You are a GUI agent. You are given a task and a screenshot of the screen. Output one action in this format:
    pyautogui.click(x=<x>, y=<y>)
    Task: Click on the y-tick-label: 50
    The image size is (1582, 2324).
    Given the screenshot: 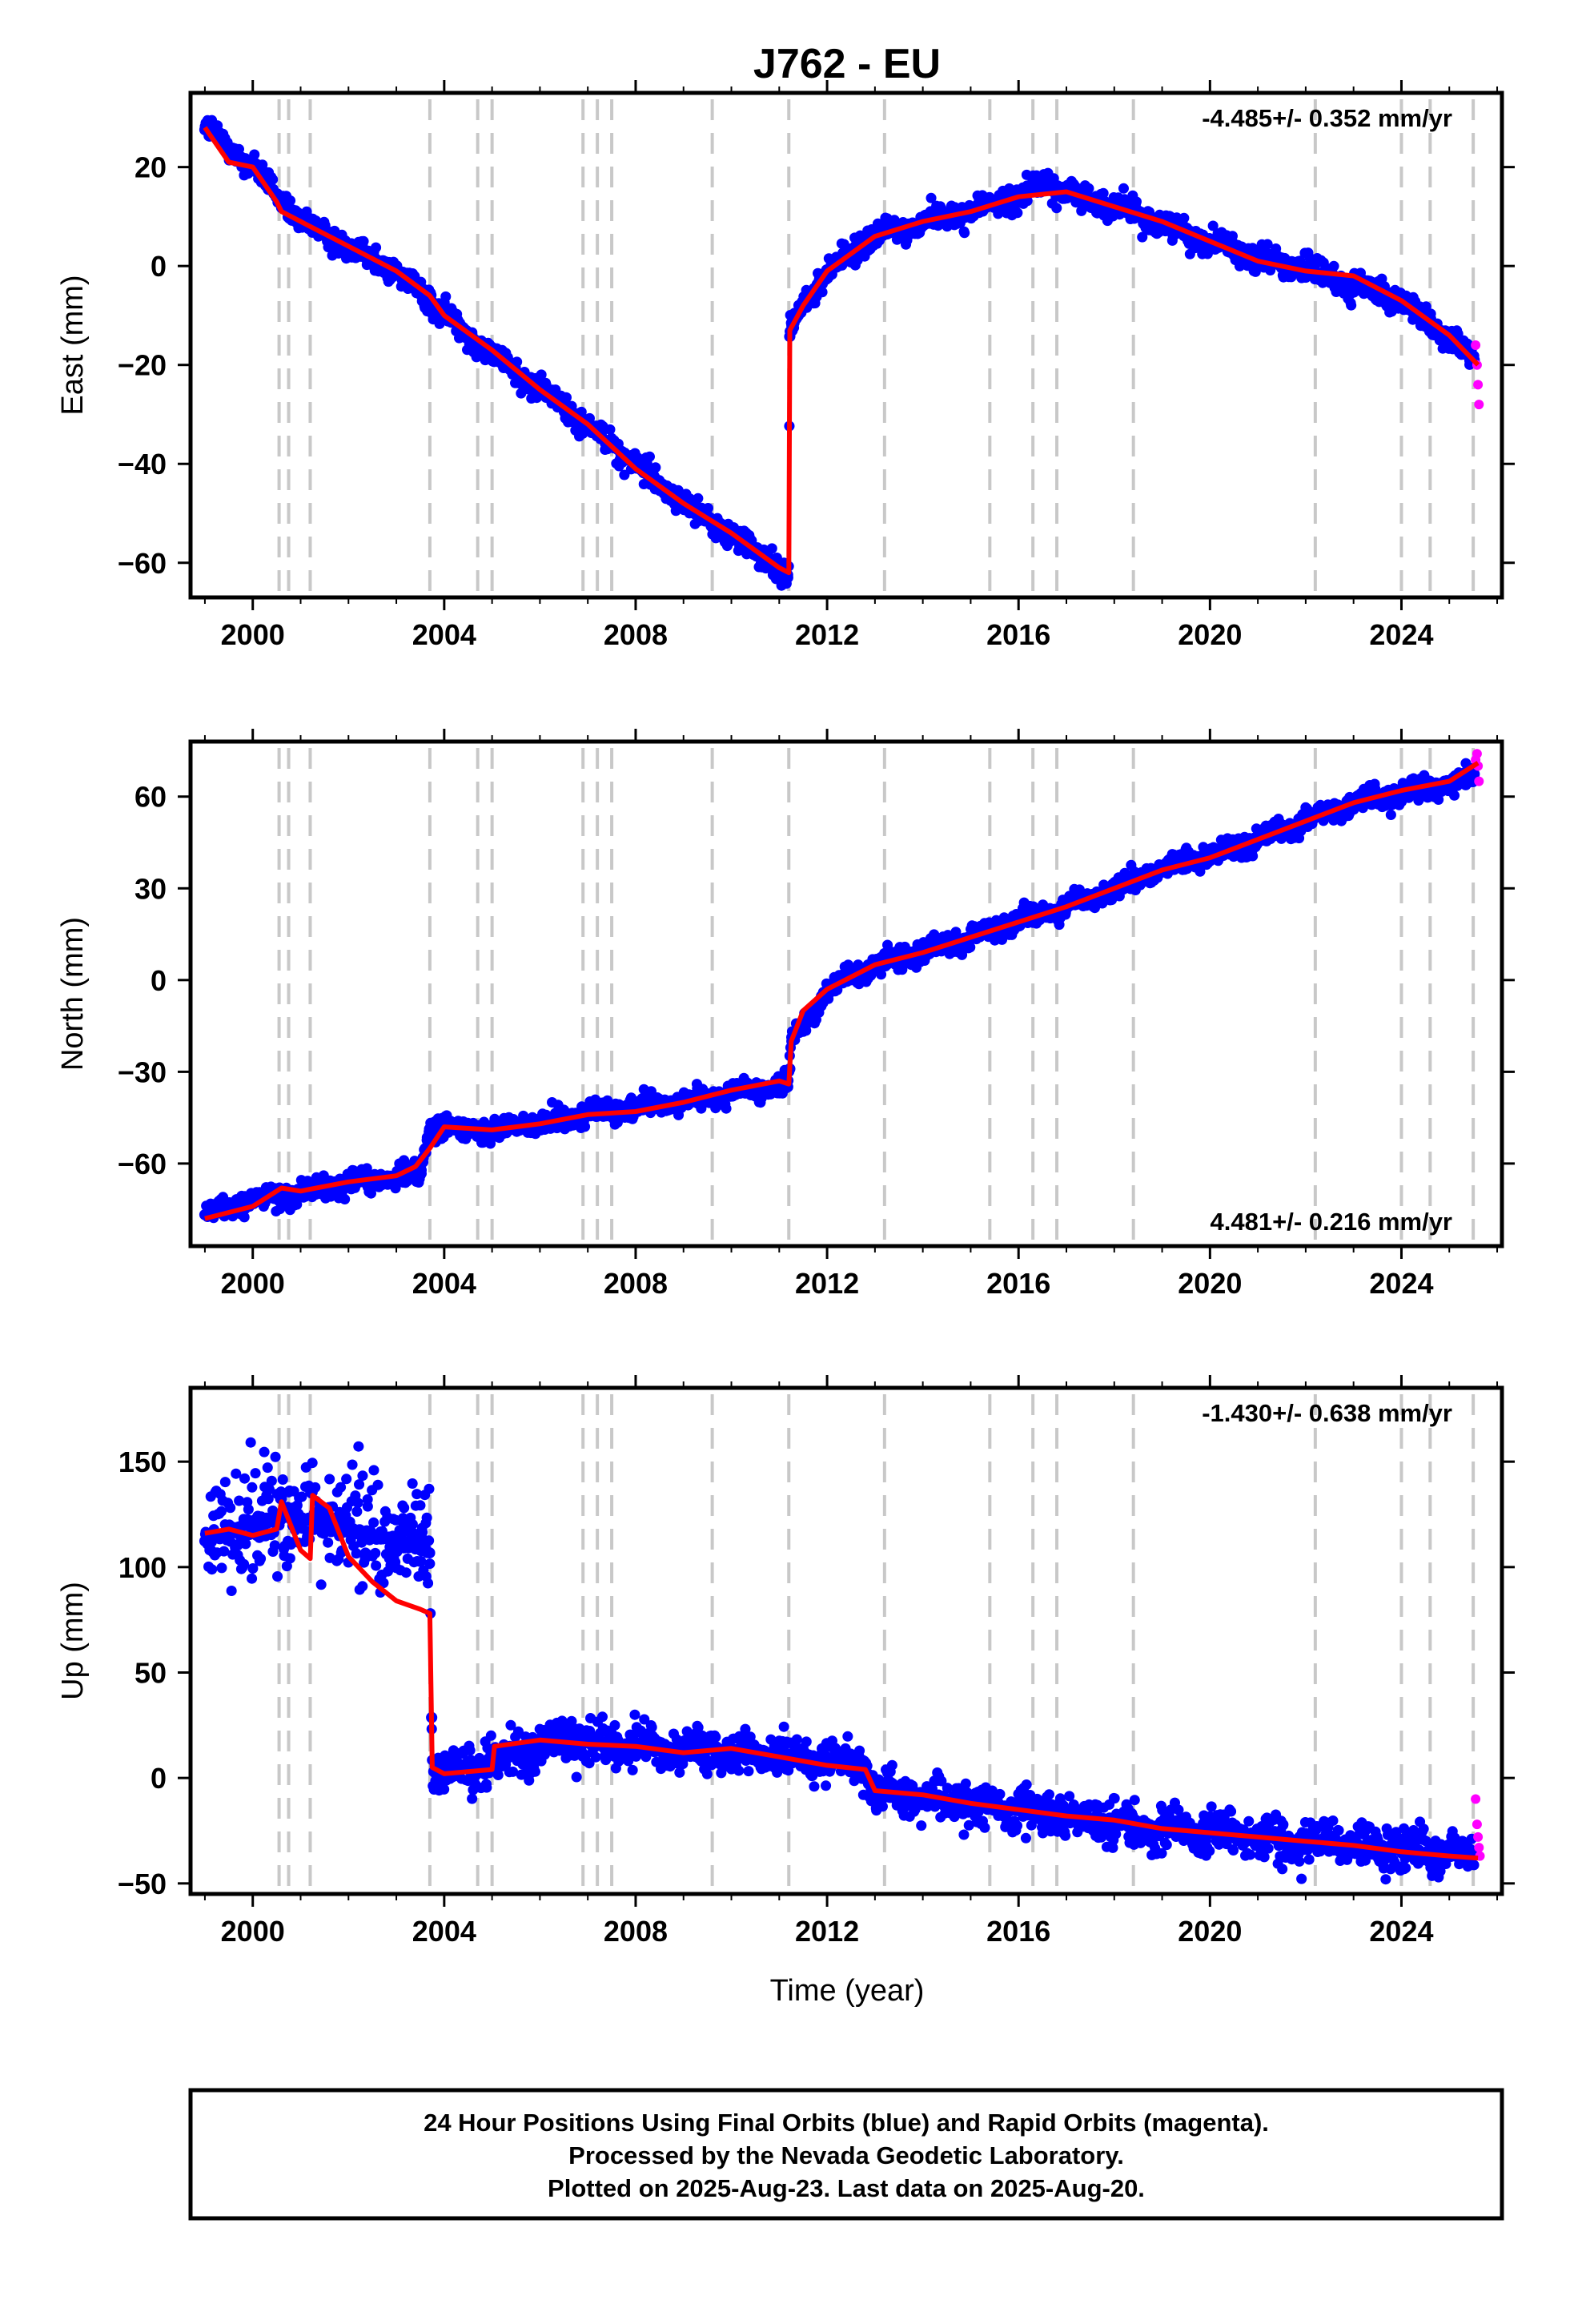 What is the action you would take?
    pyautogui.click(x=151, y=1673)
    